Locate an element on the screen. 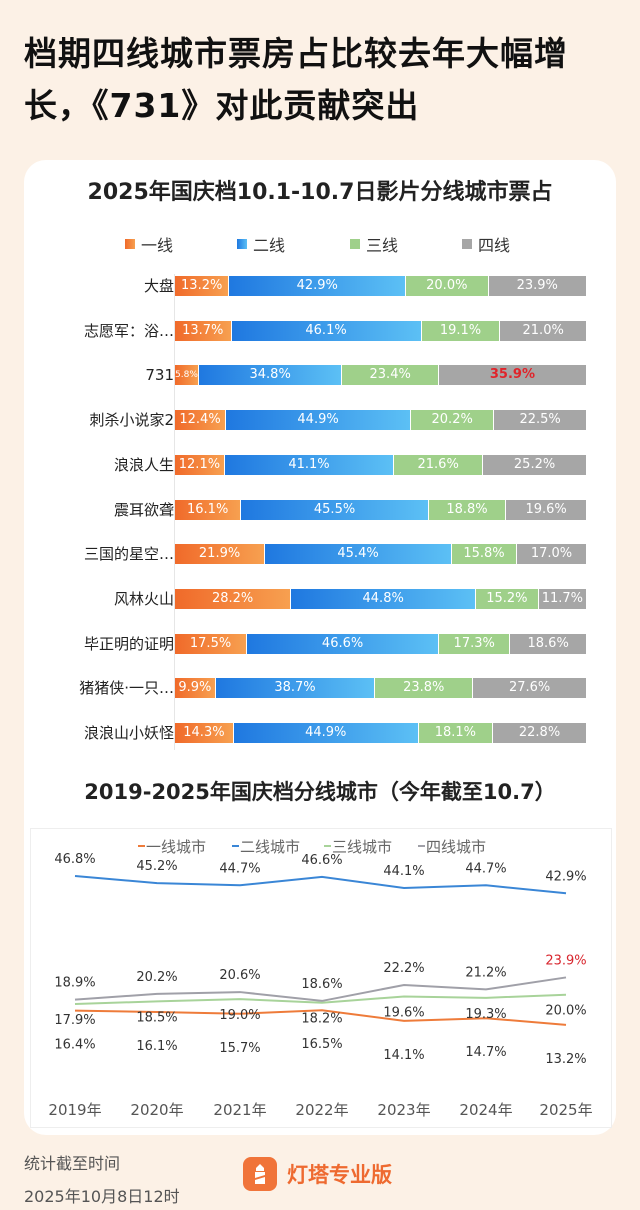  bar-segment-二线: 45.5% is located at coordinates (335, 509).